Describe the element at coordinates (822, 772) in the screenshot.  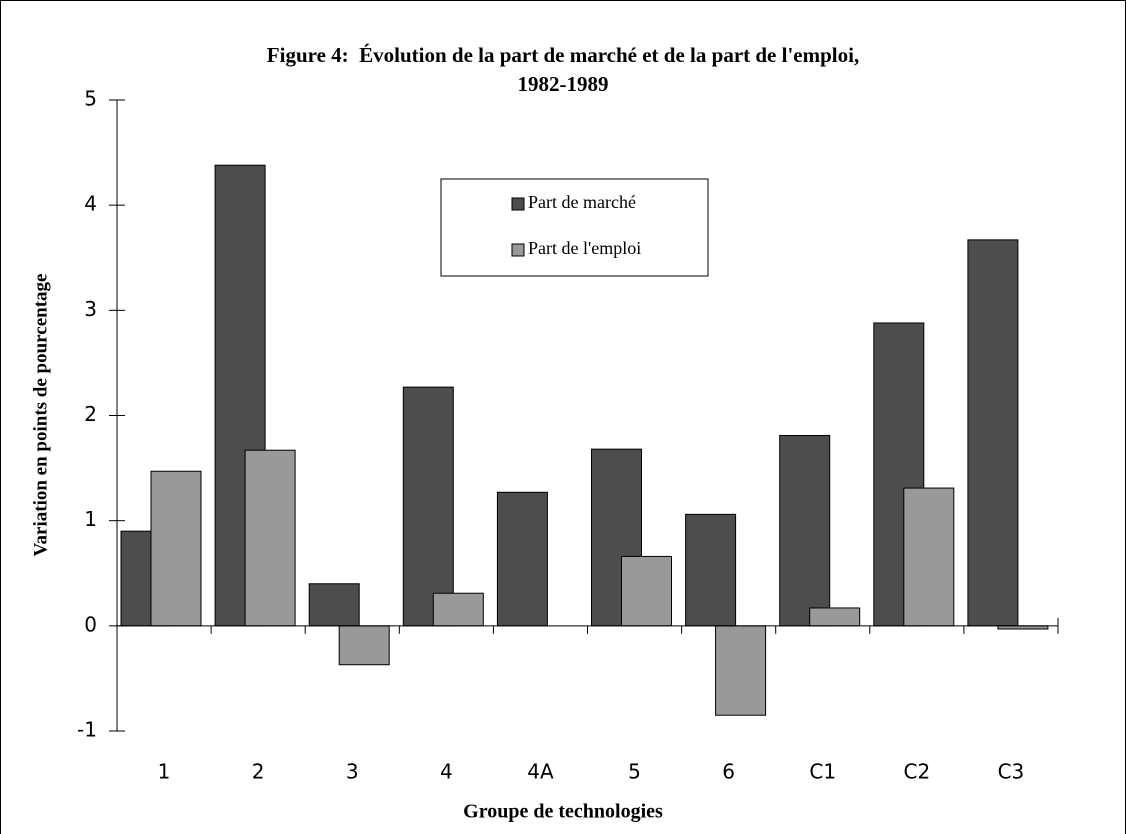
I see `x-tick-label: C1` at that location.